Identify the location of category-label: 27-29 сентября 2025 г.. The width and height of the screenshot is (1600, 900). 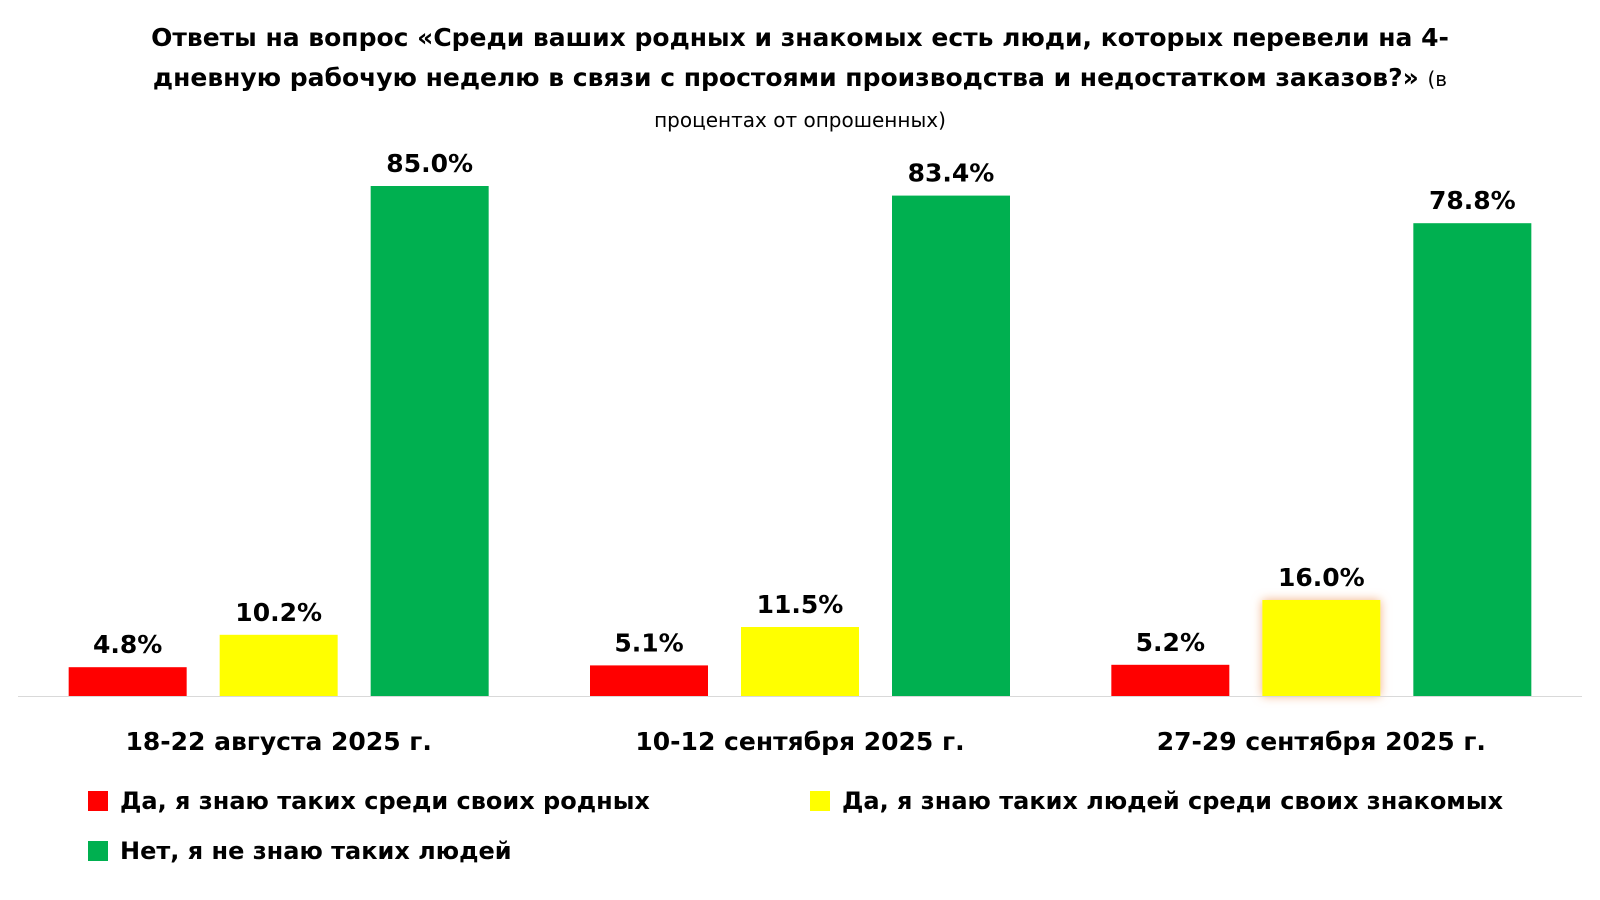
(1321, 741).